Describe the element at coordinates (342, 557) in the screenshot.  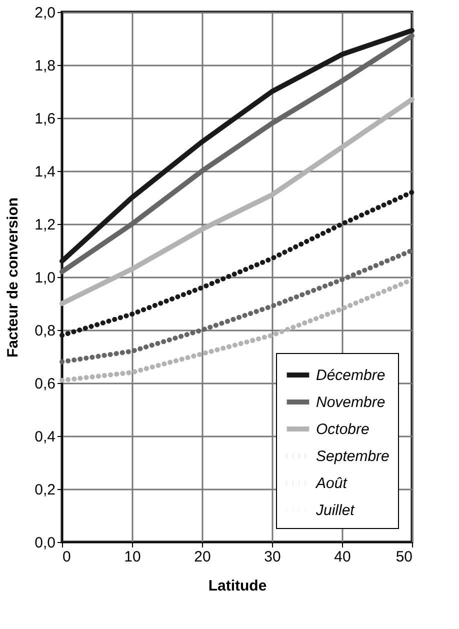
I see `x-tick-label: 40` at that location.